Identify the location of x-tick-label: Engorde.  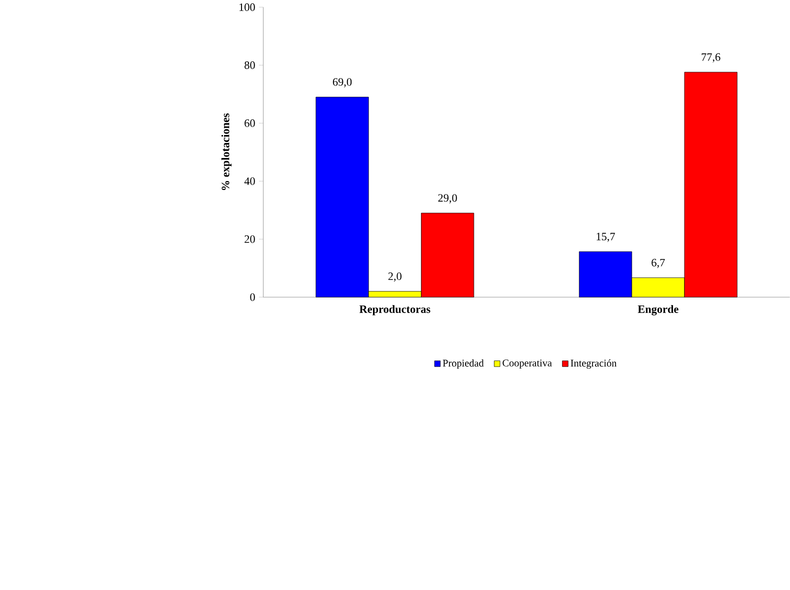
(658, 310).